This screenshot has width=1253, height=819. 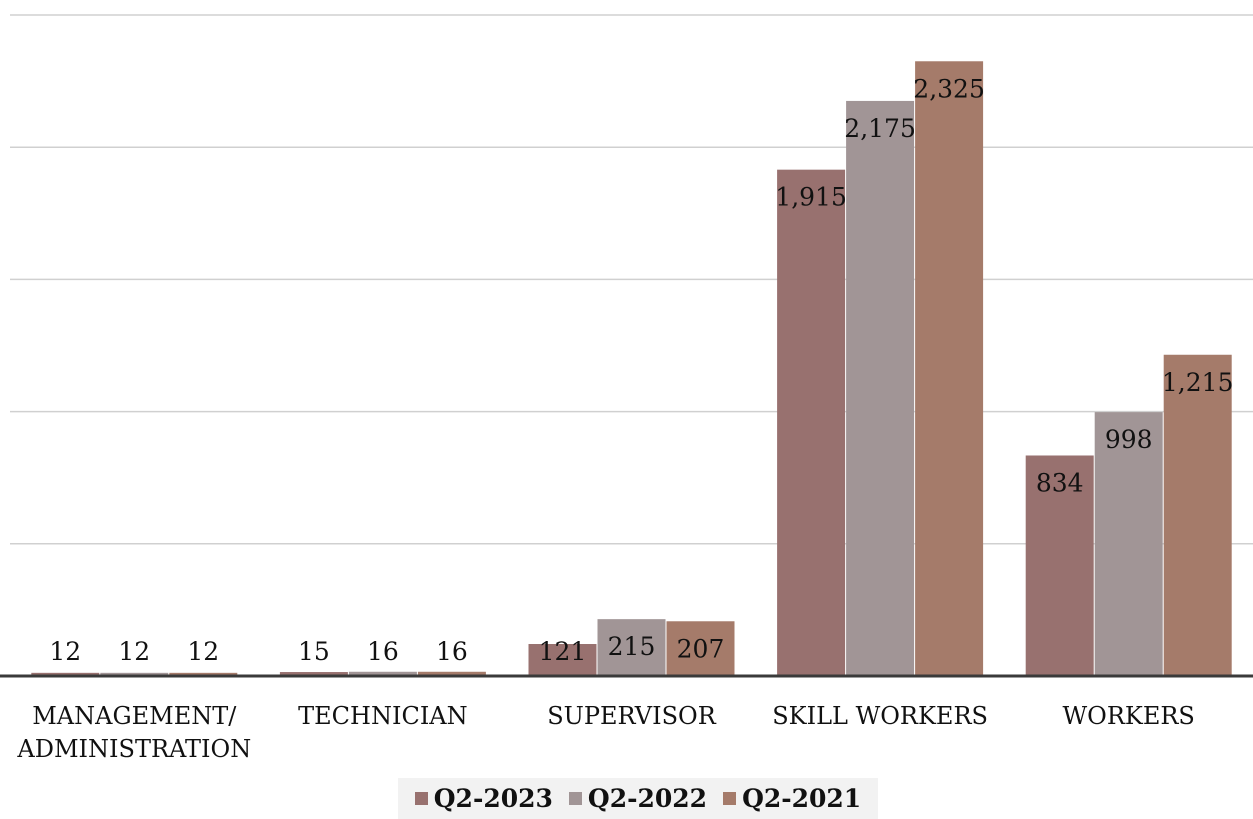 What do you see at coordinates (811, 197) in the screenshot?
I see `data-label: 1,915` at bounding box center [811, 197].